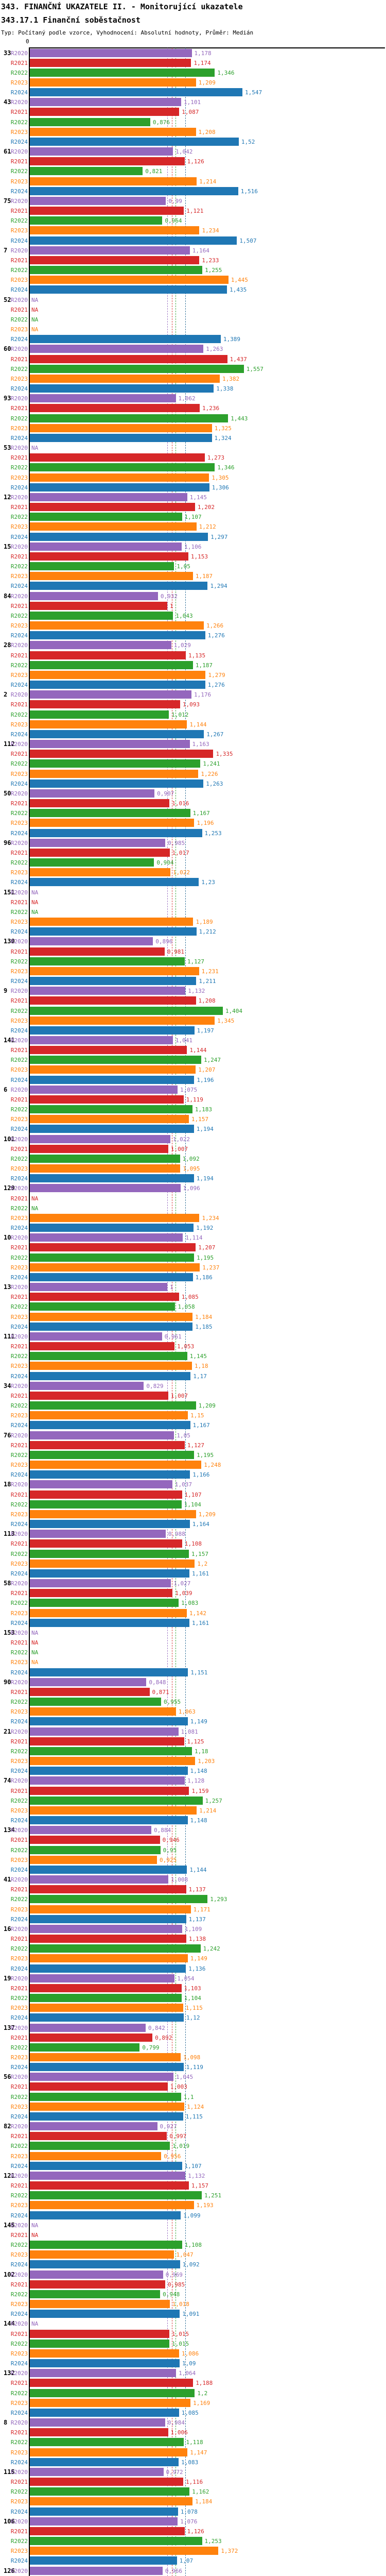  Describe the element at coordinates (211, 260) in the screenshot. I see `bar-value-label: 1,233` at that location.